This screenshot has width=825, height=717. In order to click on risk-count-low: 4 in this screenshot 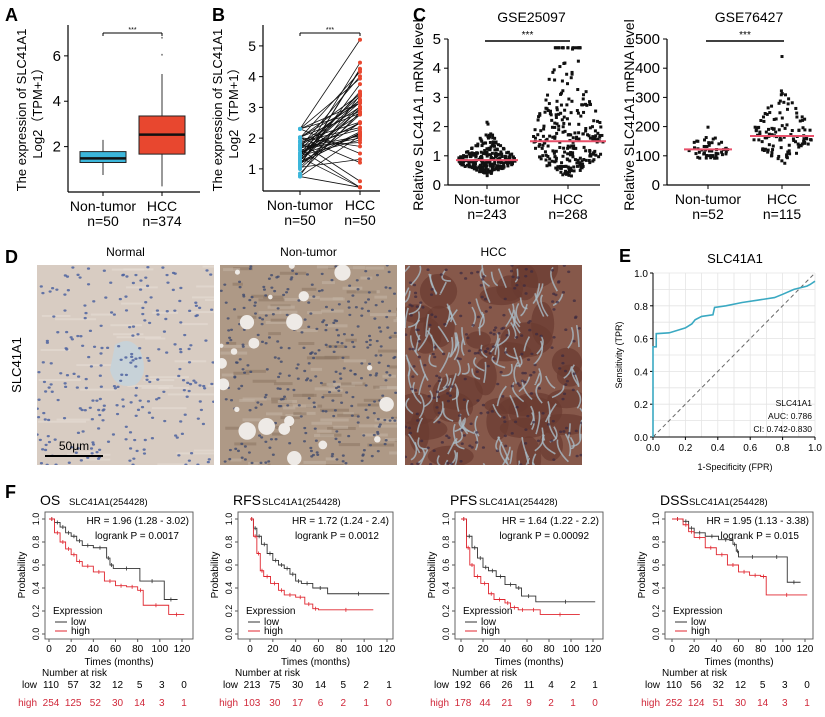, I will do `click(551, 685)`.